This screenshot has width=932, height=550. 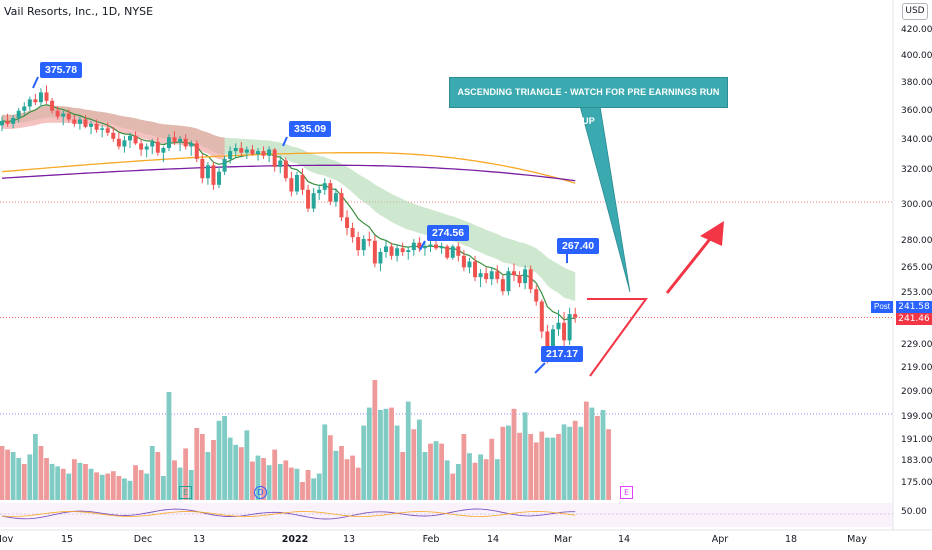 I want to click on oscillator-signal, so click(x=288, y=514).